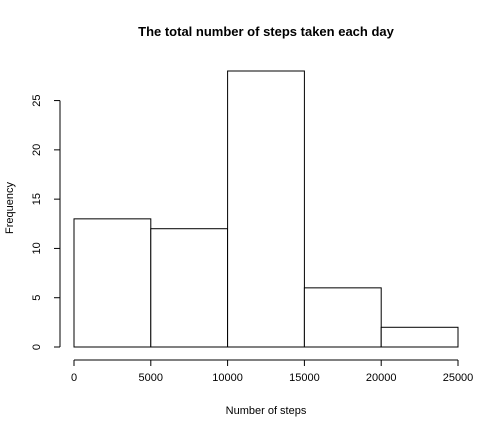  I want to click on x-tick-label-5: 25000, so click(458, 378).